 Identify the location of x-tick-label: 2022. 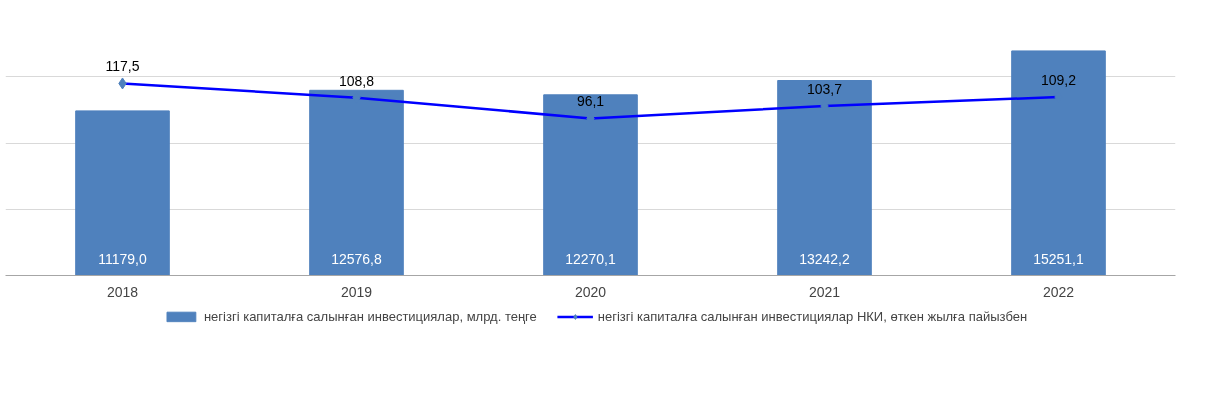
(1058, 291).